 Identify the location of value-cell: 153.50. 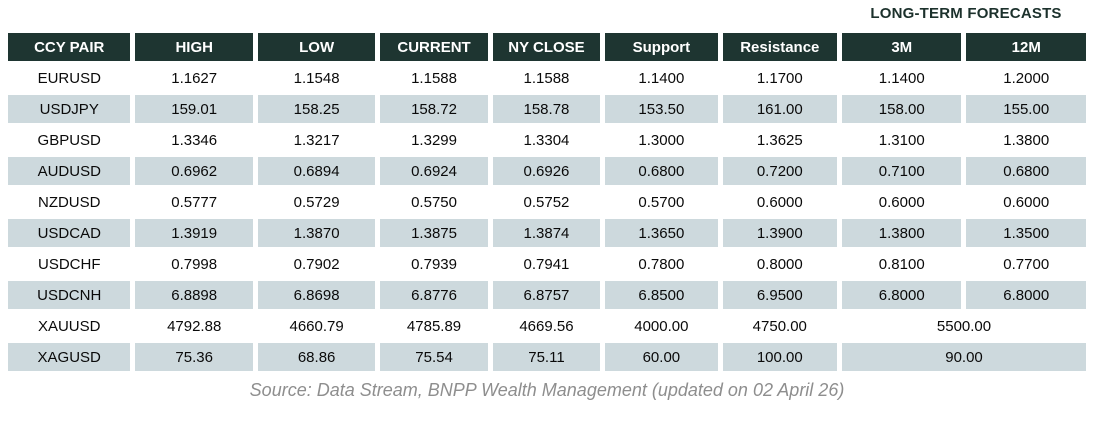
(661, 109).